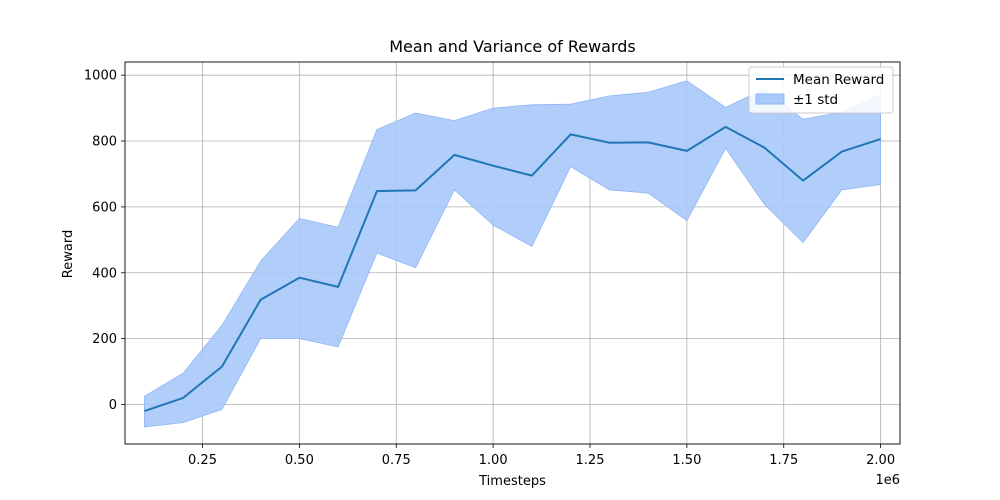 This screenshot has width=1000, height=500. Describe the element at coordinates (68, 254) in the screenshot. I see `y-axis-label: Reward` at that location.